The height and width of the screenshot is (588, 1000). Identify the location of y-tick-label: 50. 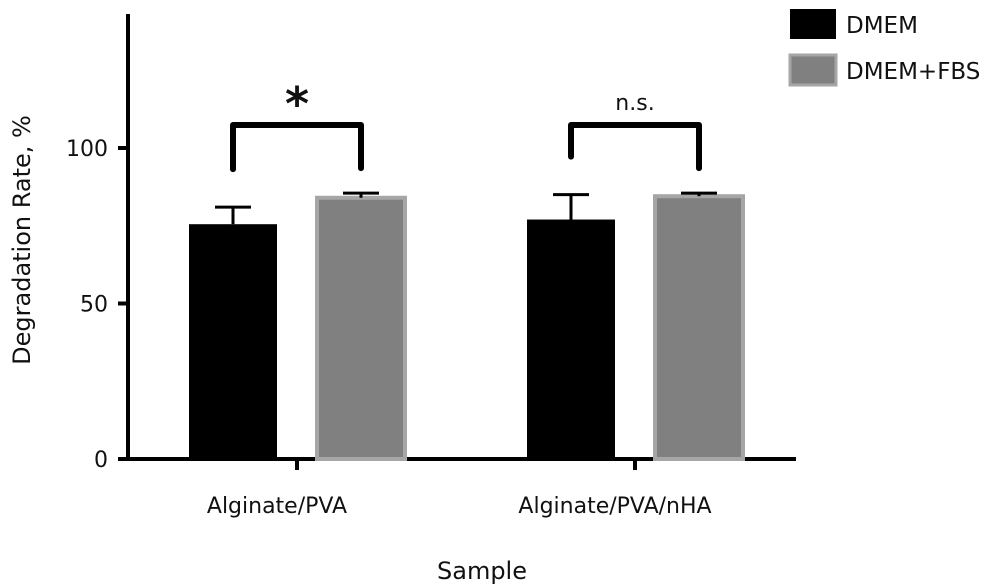
(94, 305).